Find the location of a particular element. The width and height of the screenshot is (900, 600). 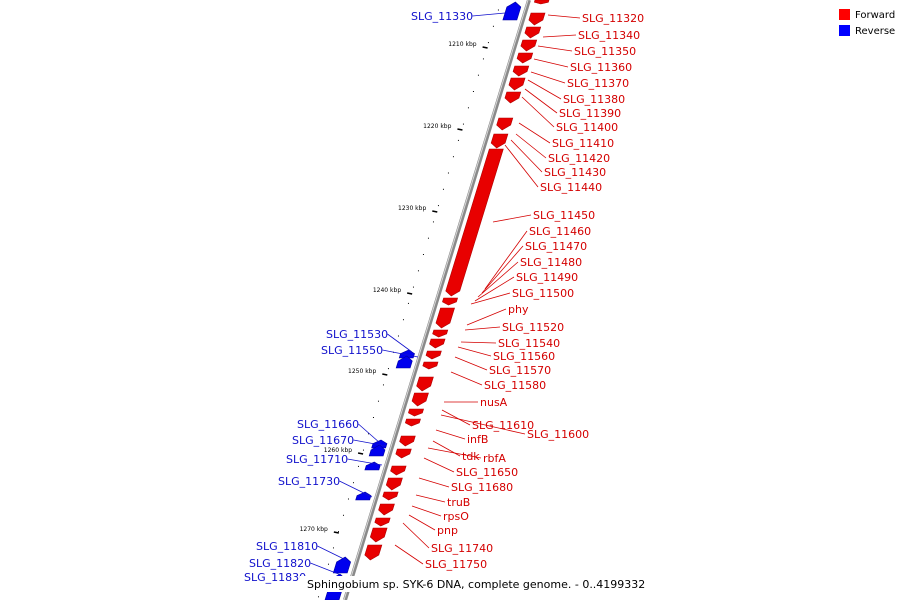

forward-gene-label: SLG_11360 is located at coordinates (601, 67).